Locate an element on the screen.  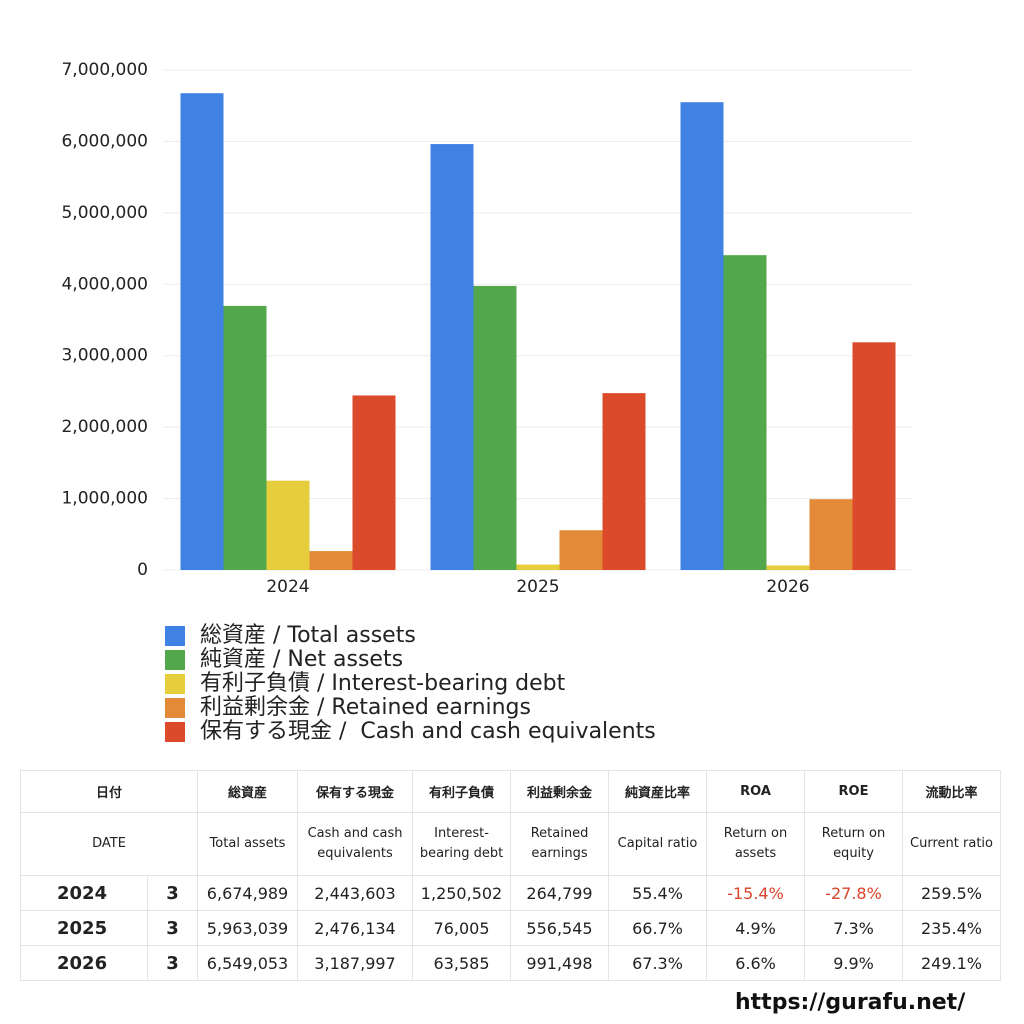
y-tick-label: 2,000,000 is located at coordinates (104, 427).